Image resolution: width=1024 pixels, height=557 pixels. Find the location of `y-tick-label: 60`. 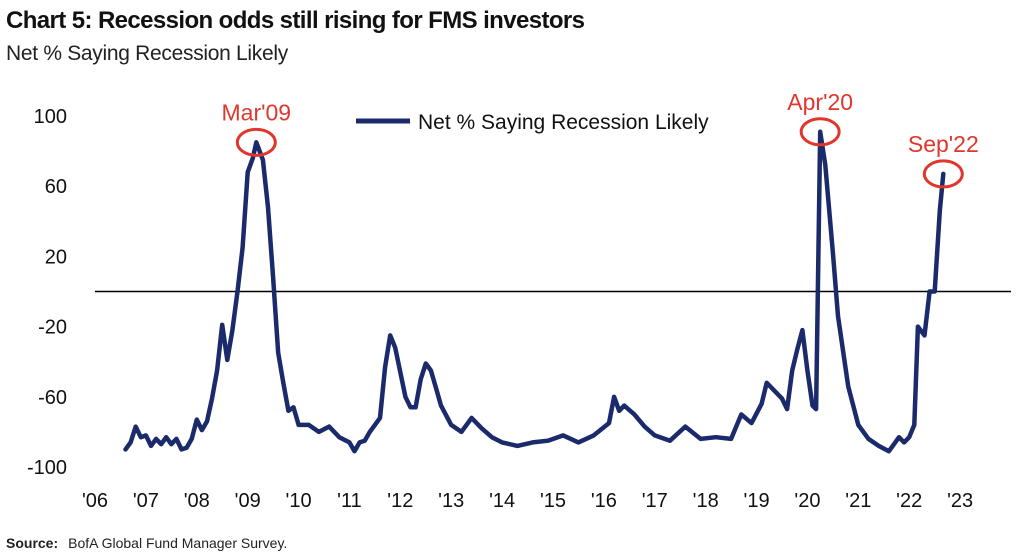

y-tick-label: 60 is located at coordinates (56, 187).